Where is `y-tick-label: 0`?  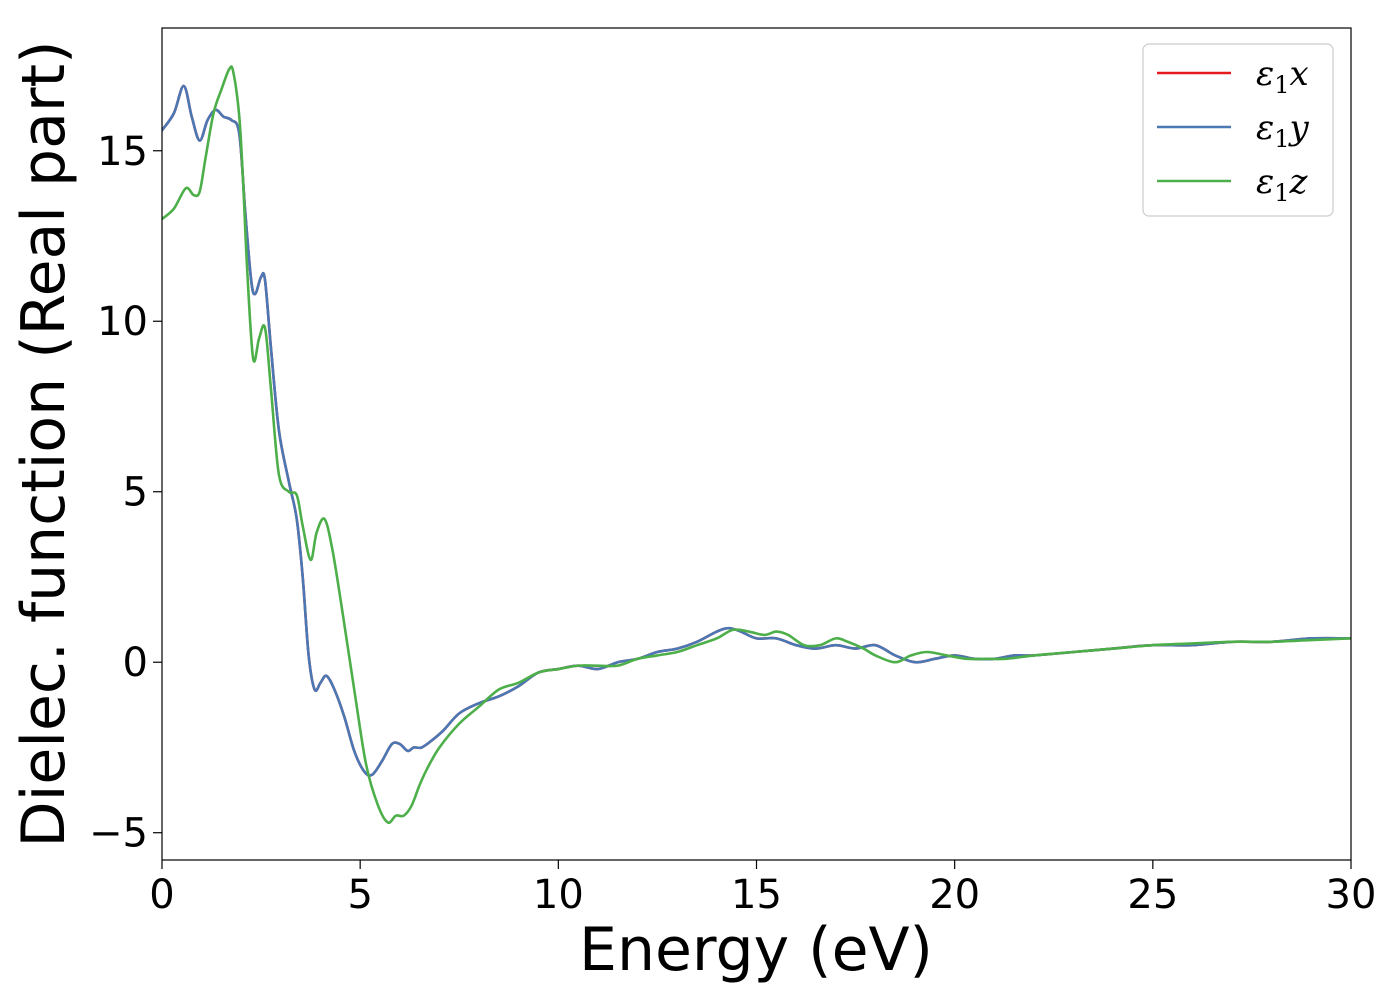 y-tick-label: 0 is located at coordinates (135, 663).